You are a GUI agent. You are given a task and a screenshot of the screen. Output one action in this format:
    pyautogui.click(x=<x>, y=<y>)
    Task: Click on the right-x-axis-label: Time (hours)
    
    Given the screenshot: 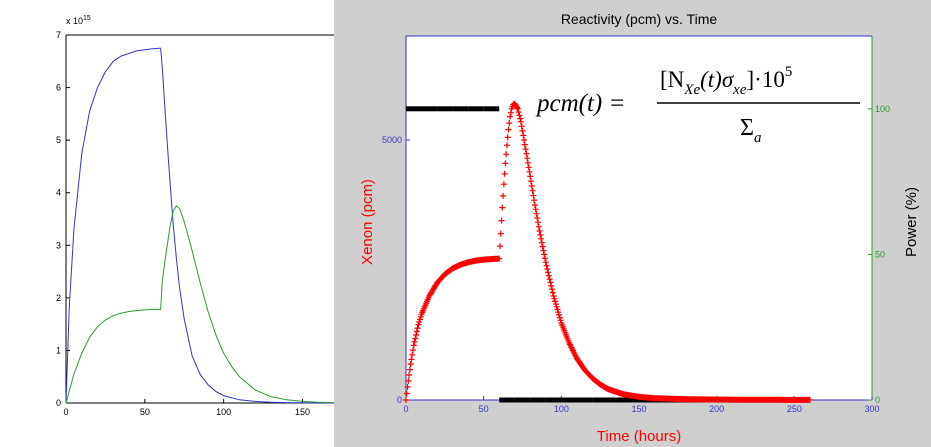 What is the action you would take?
    pyautogui.click(x=639, y=436)
    